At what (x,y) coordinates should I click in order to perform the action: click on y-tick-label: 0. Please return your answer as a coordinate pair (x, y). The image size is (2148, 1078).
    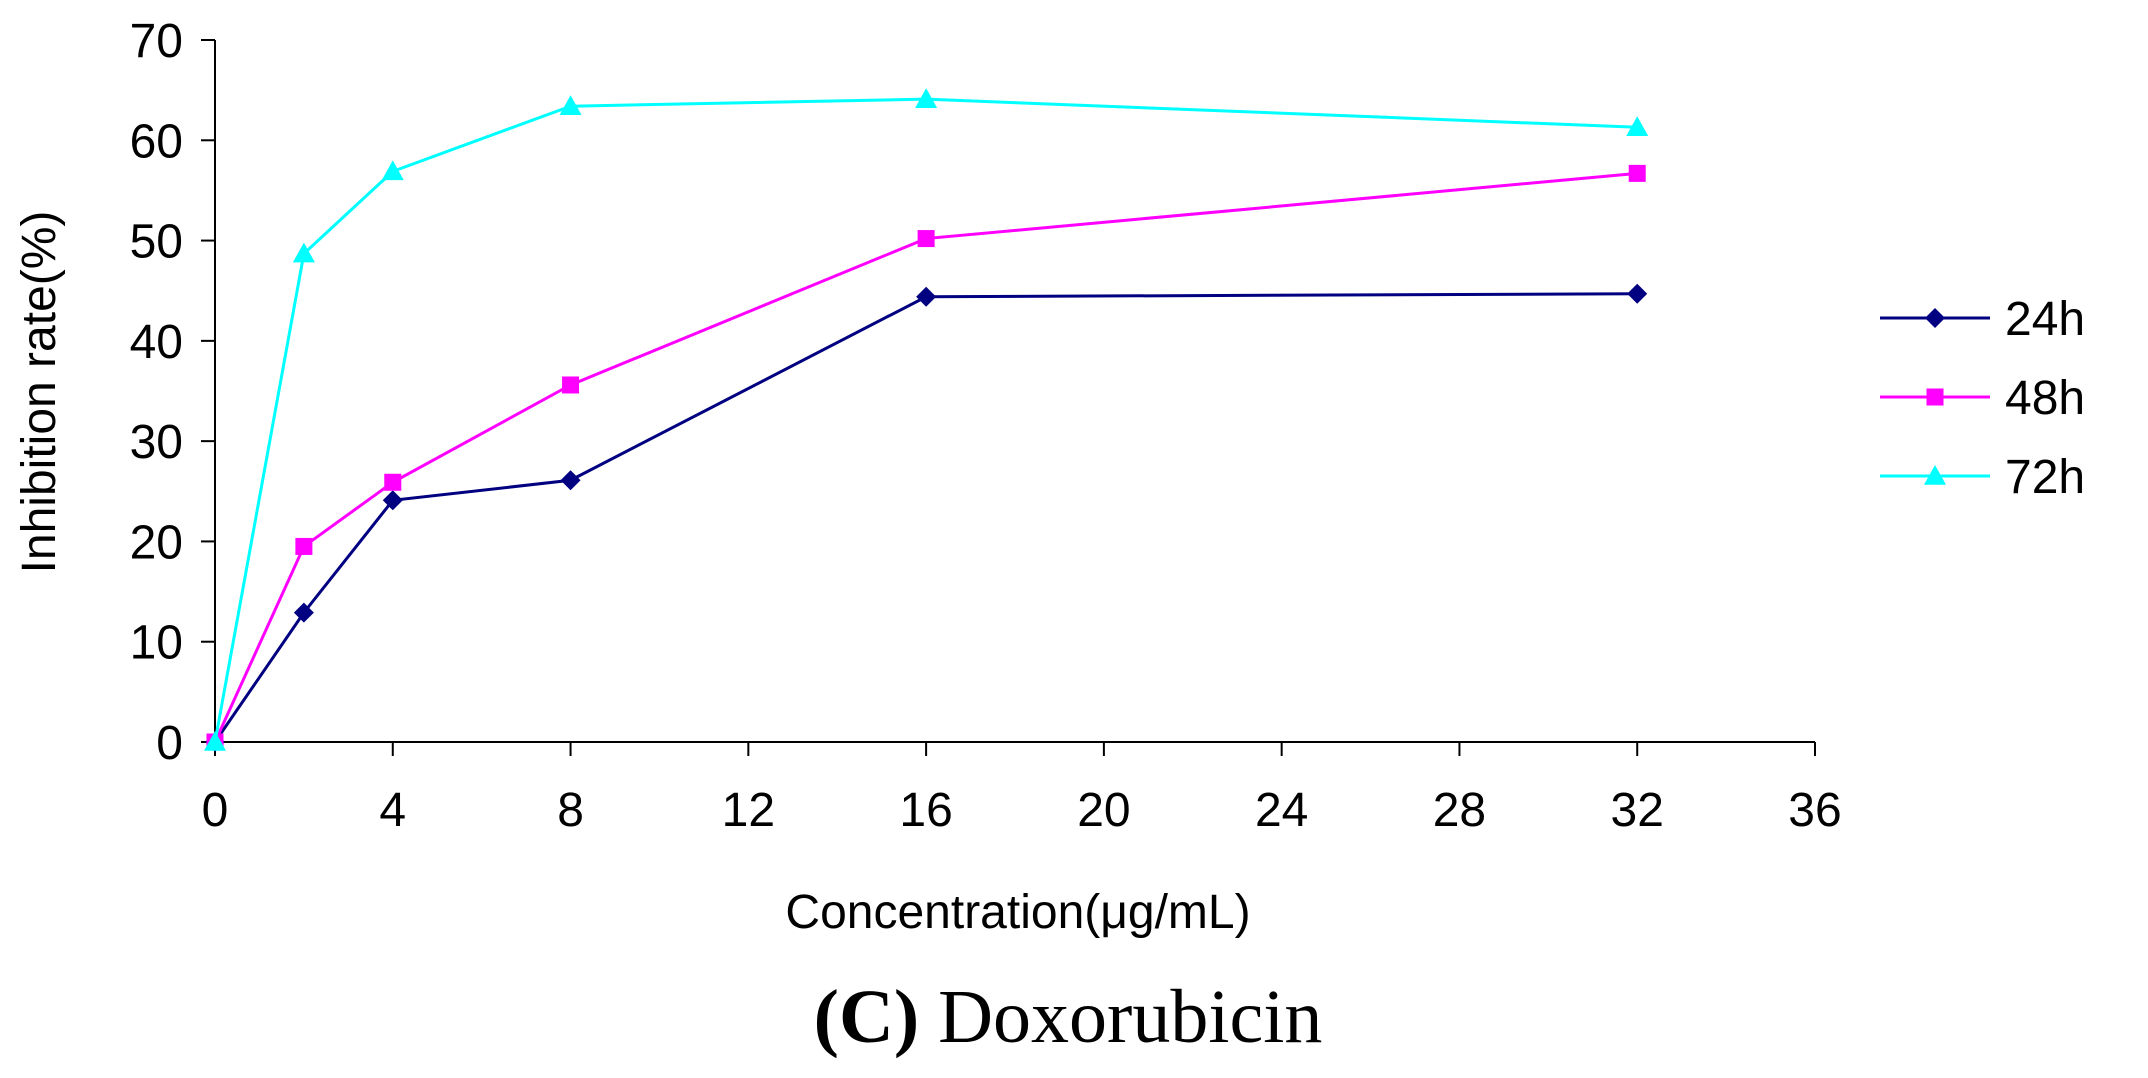
    Looking at the image, I should click on (169, 743).